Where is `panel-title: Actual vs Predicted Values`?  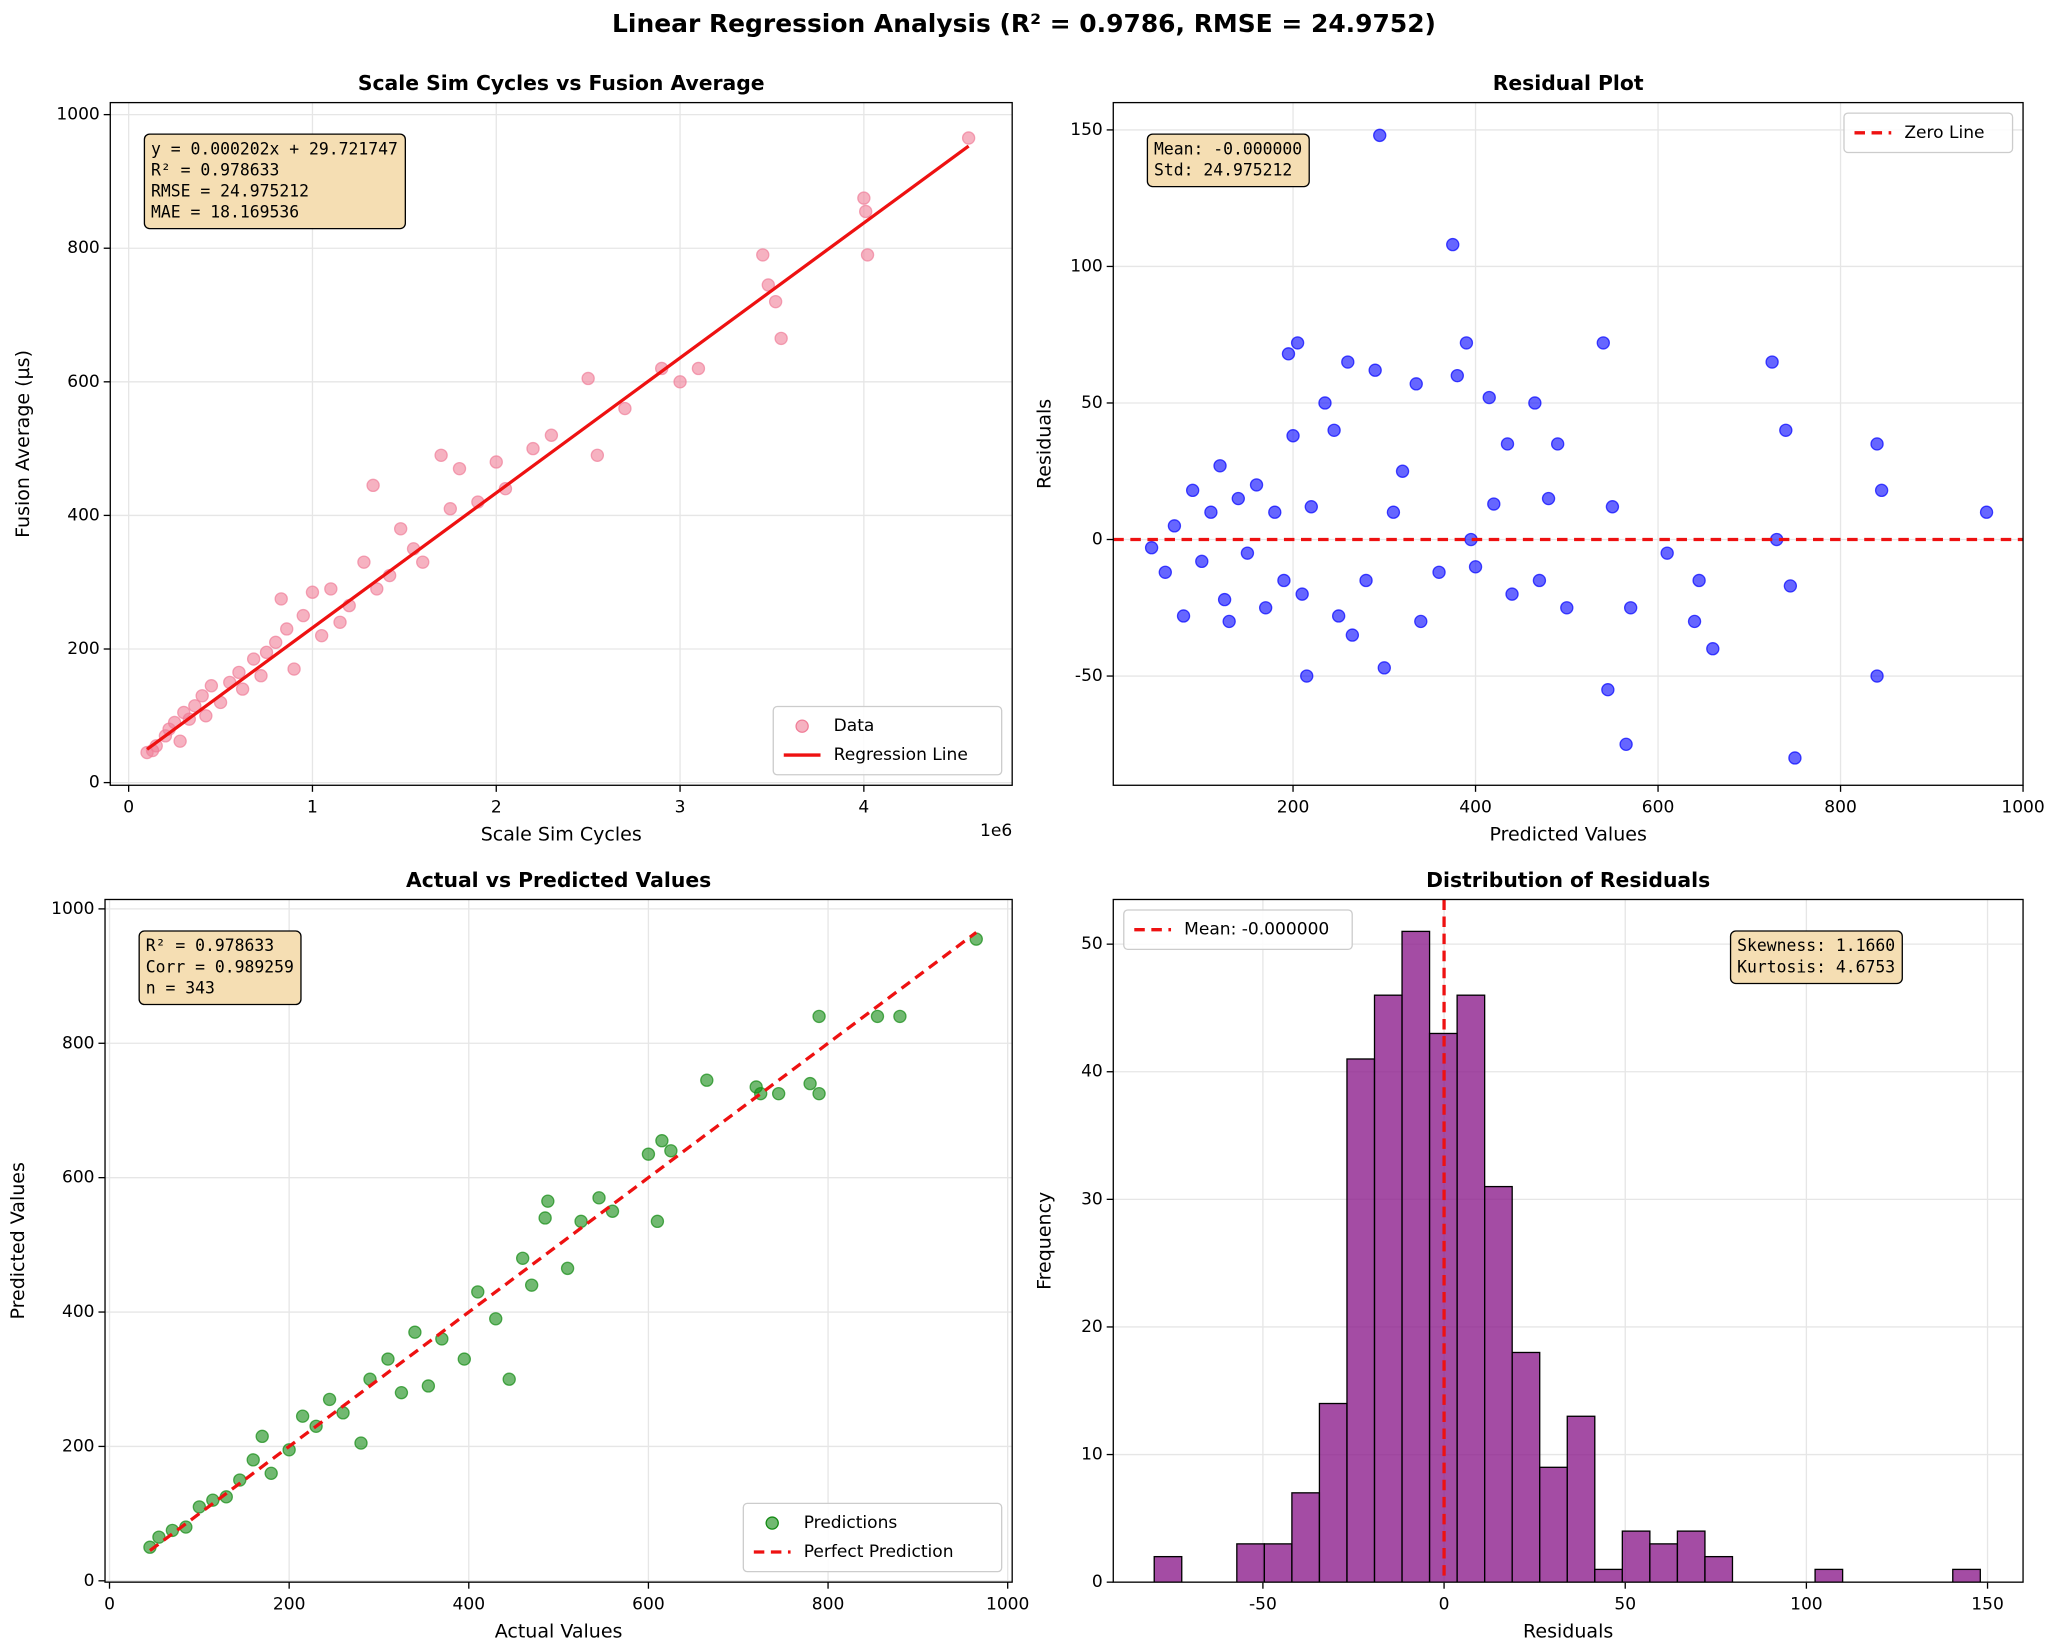 panel-title: Actual vs Predicted Values is located at coordinates (558, 880).